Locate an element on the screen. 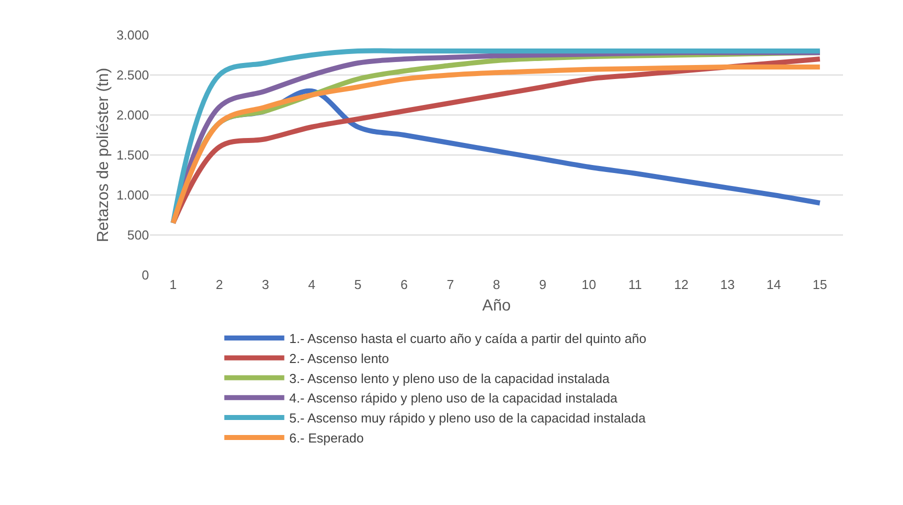 The height and width of the screenshot is (505, 903). legend-label: 1.- Ascenso hasta el cuarto año y caída a partir del quinto año is located at coordinates (467, 338).